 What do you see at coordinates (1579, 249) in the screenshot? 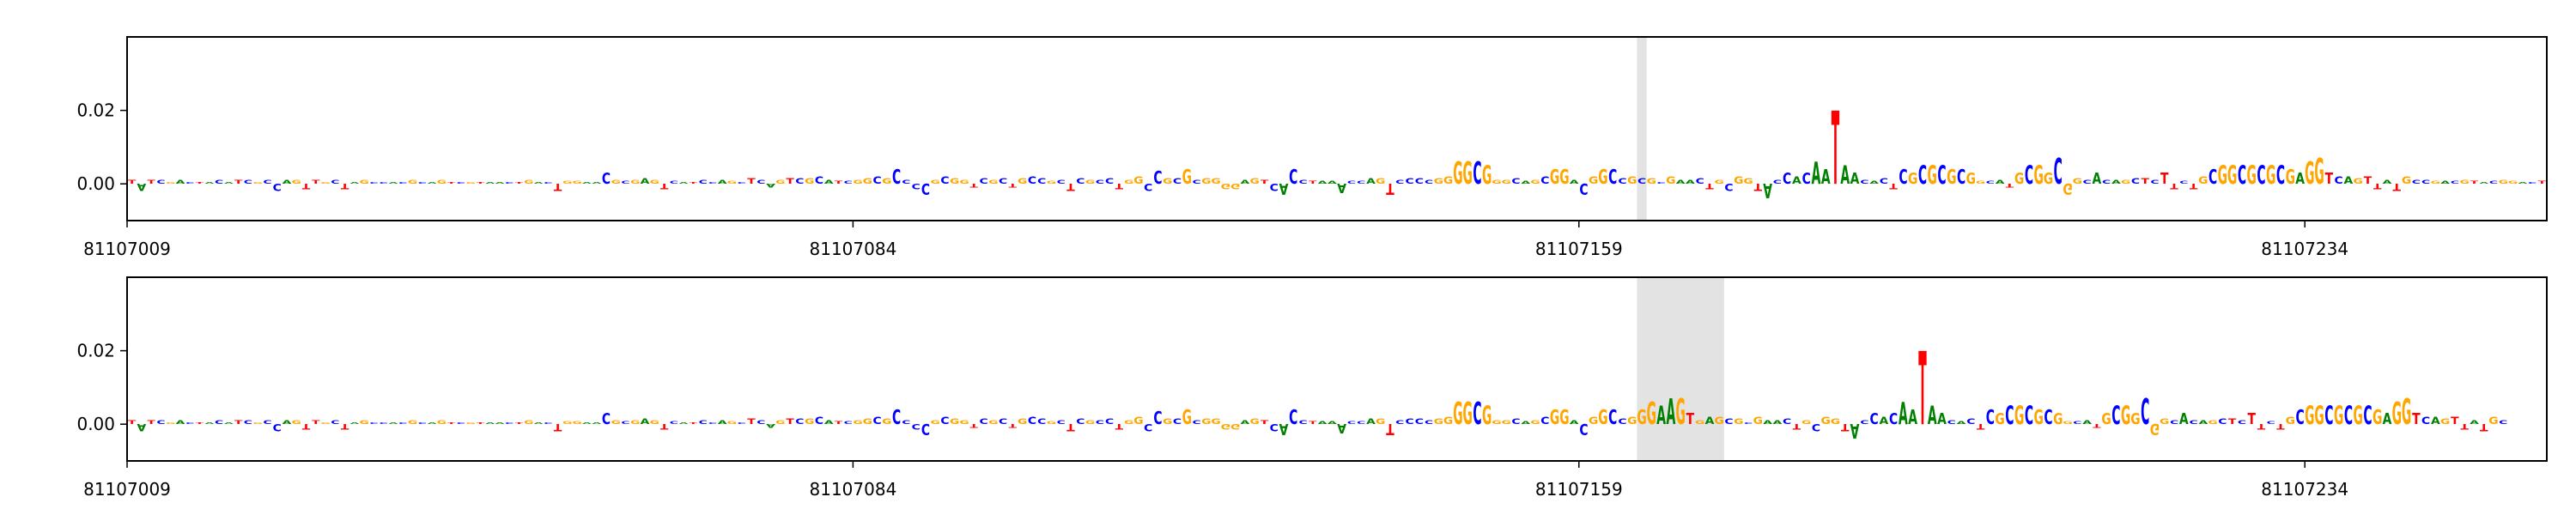
I see `x-tick-label: 81107159` at bounding box center [1579, 249].